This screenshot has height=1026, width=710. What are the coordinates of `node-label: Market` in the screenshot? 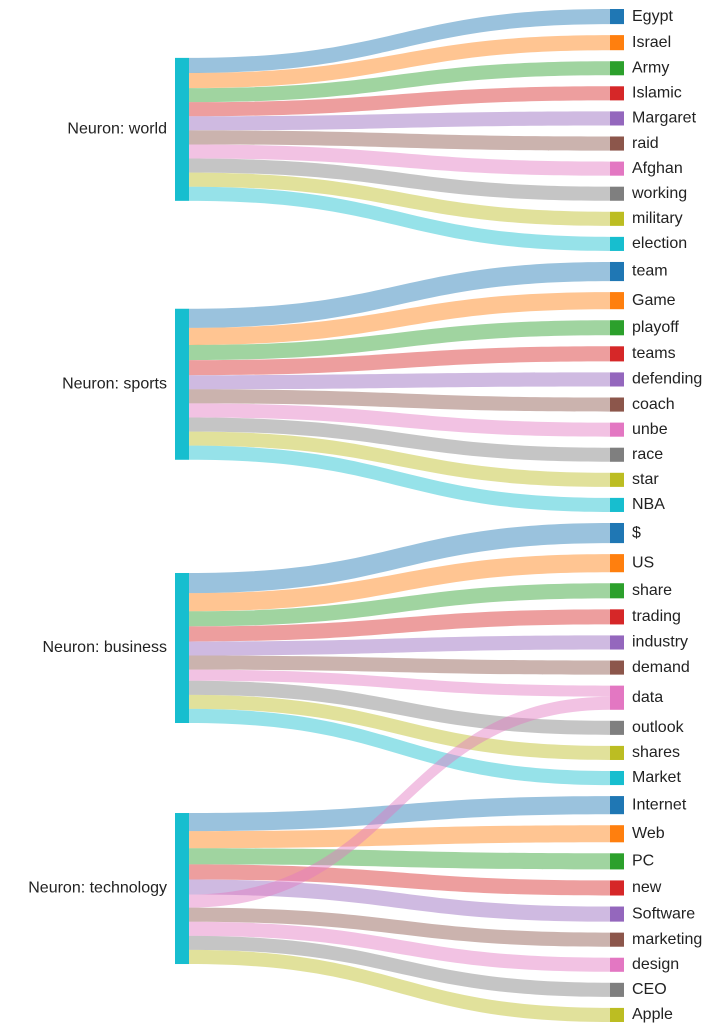 It's located at (656, 777).